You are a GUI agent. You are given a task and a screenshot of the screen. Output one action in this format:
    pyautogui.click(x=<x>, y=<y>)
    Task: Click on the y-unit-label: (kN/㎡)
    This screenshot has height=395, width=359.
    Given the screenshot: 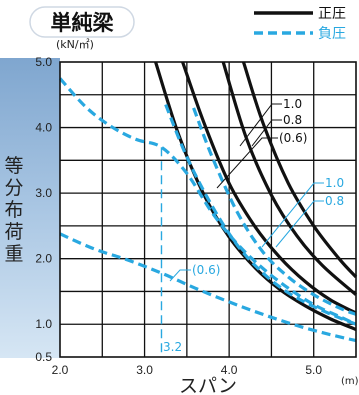 What is the action you would take?
    pyautogui.click(x=75, y=44)
    